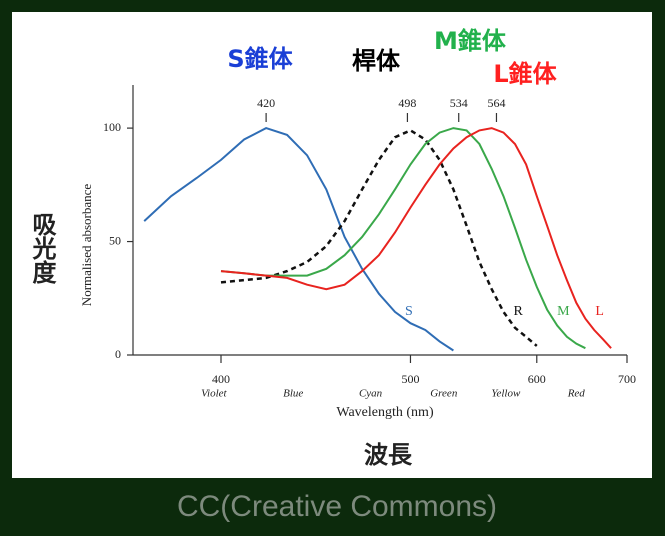  I want to click on series-end-label: L, so click(599, 311).